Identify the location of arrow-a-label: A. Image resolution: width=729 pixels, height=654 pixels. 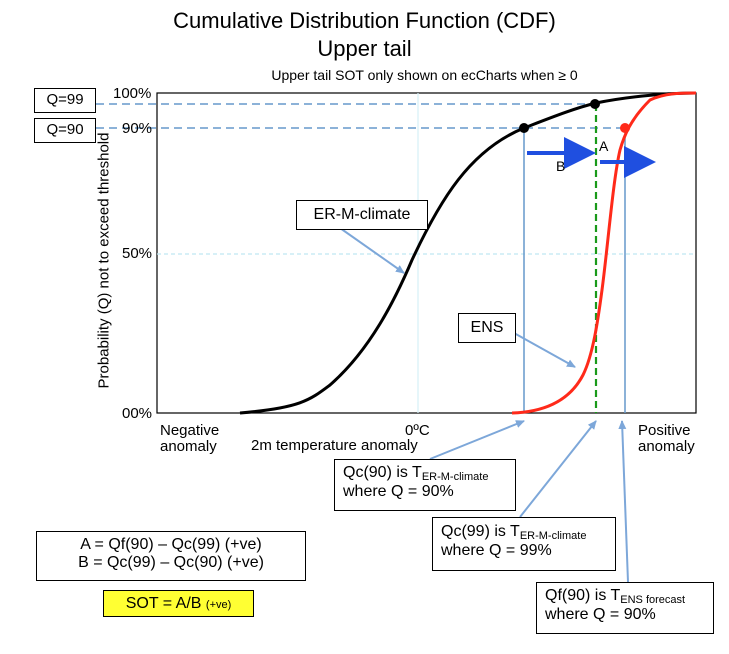
(604, 146).